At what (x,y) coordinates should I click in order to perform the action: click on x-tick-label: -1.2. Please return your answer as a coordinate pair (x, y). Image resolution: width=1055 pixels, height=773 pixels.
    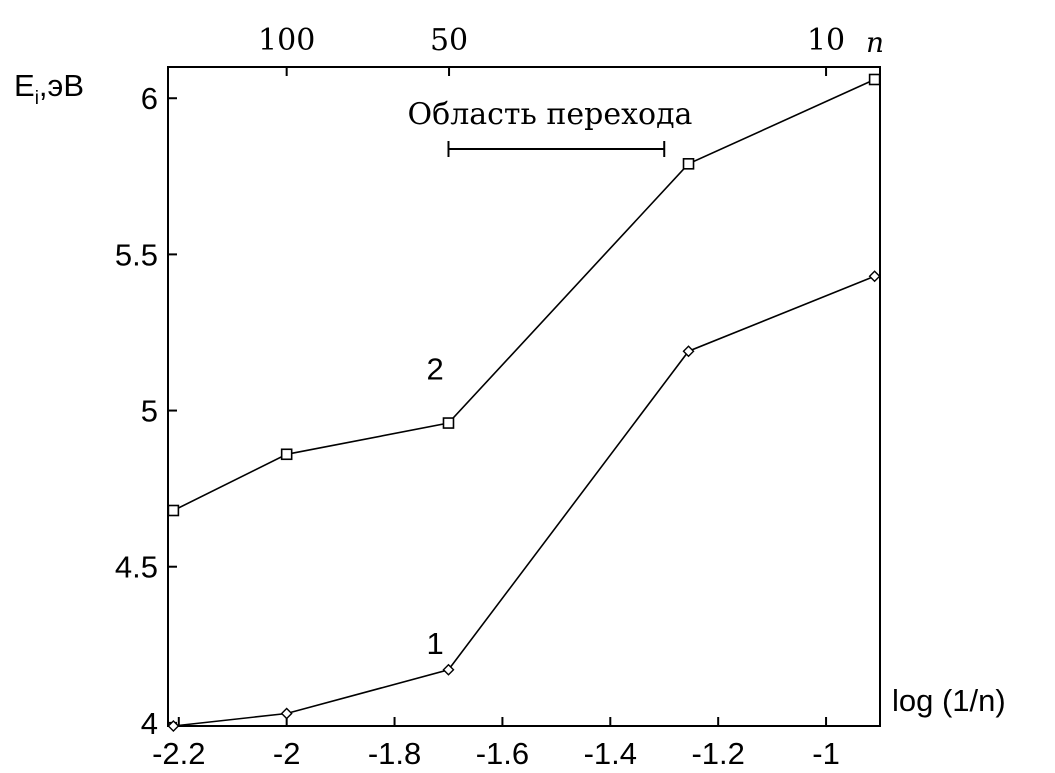
    Looking at the image, I should click on (717, 753).